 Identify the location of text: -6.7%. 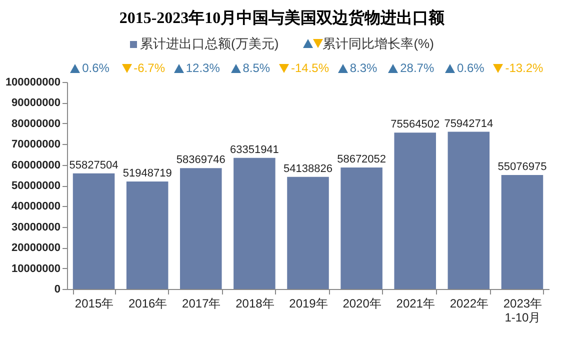
(149, 68).